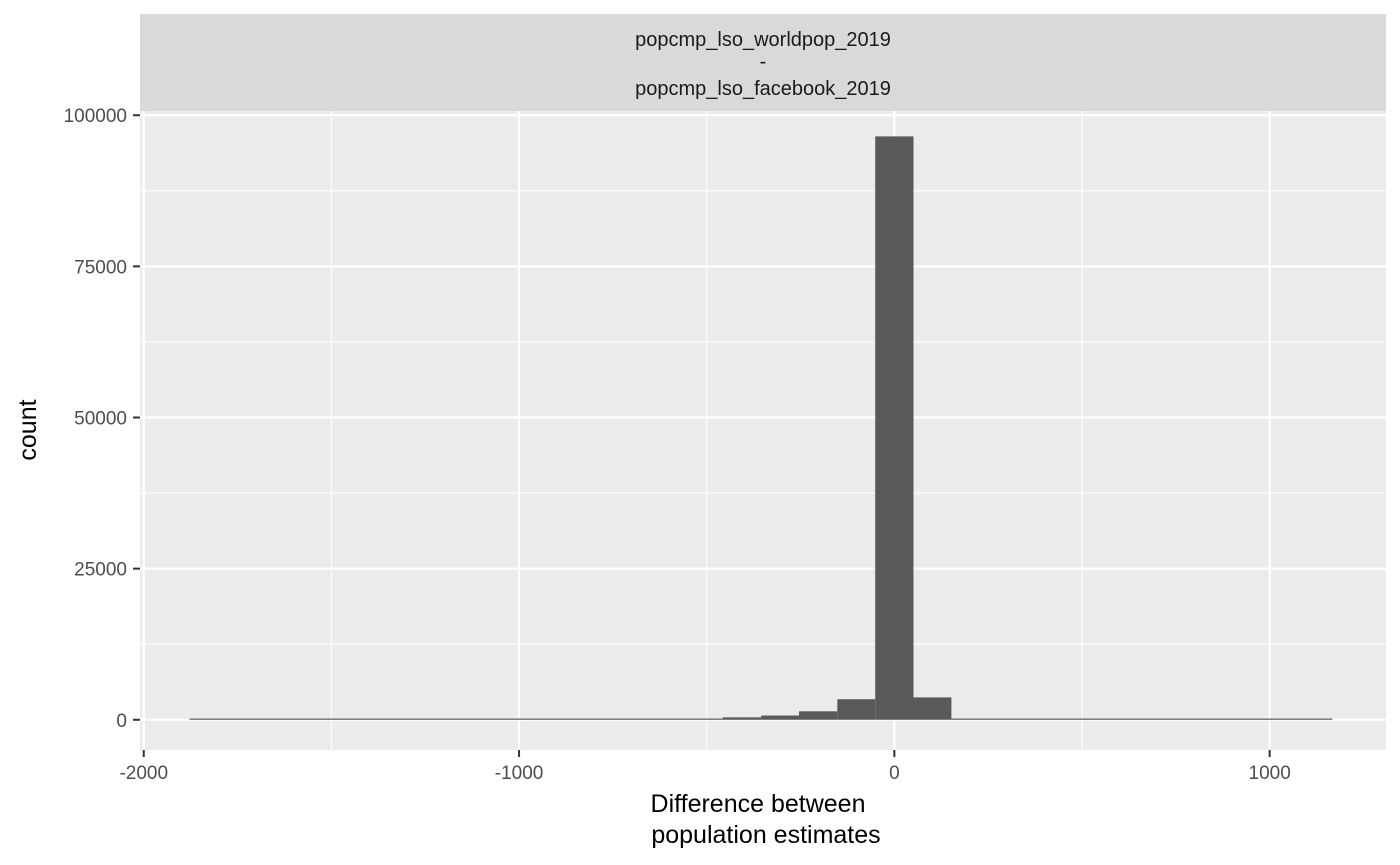 The image size is (1400, 865). What do you see at coordinates (519, 773) in the screenshot?
I see `x-tick-label: -1000` at bounding box center [519, 773].